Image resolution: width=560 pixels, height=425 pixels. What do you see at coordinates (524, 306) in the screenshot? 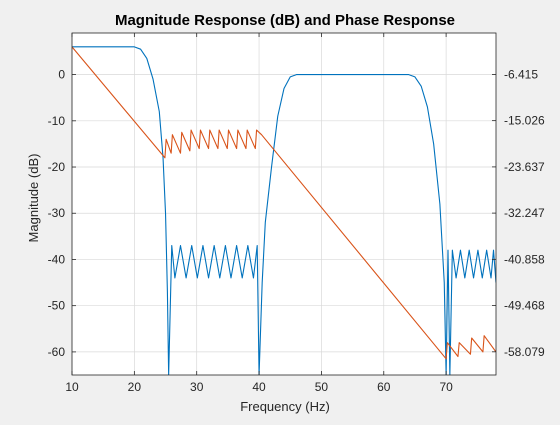
I see `y2-tick-label: -49.468` at bounding box center [524, 306].